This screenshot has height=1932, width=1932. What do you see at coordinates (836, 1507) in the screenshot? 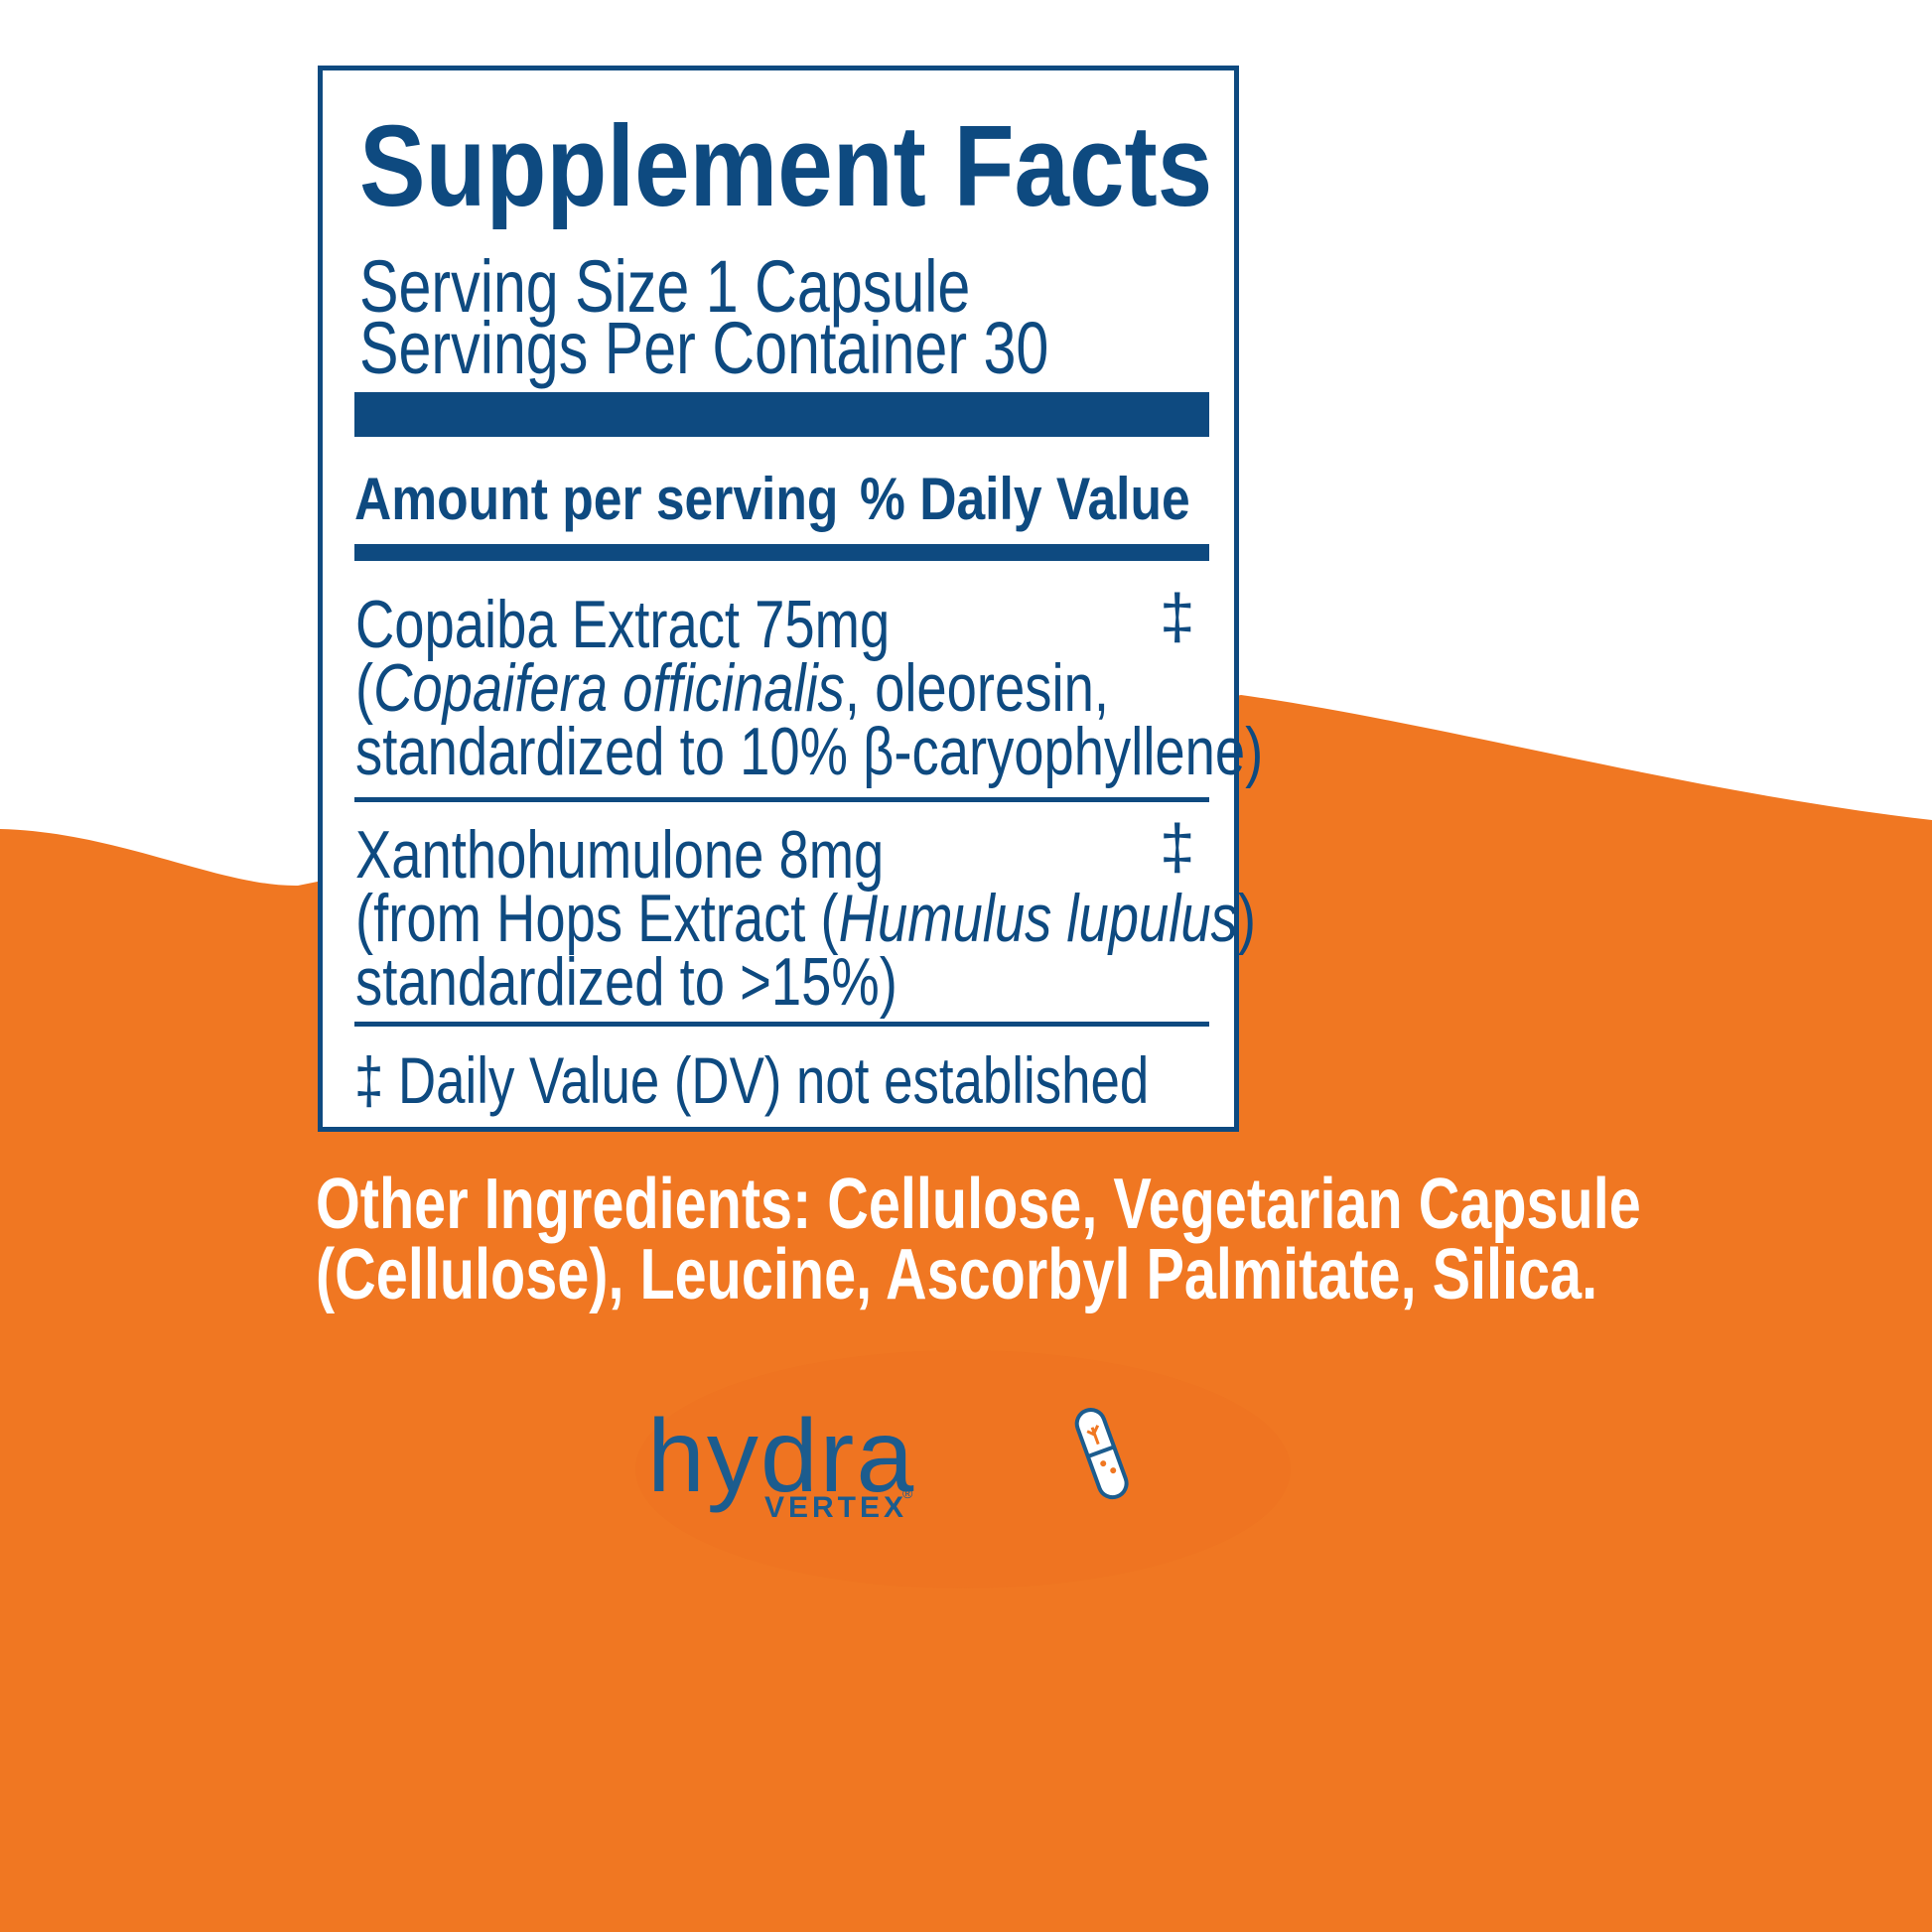
I see `logo-sub: VERTEX` at bounding box center [836, 1507].